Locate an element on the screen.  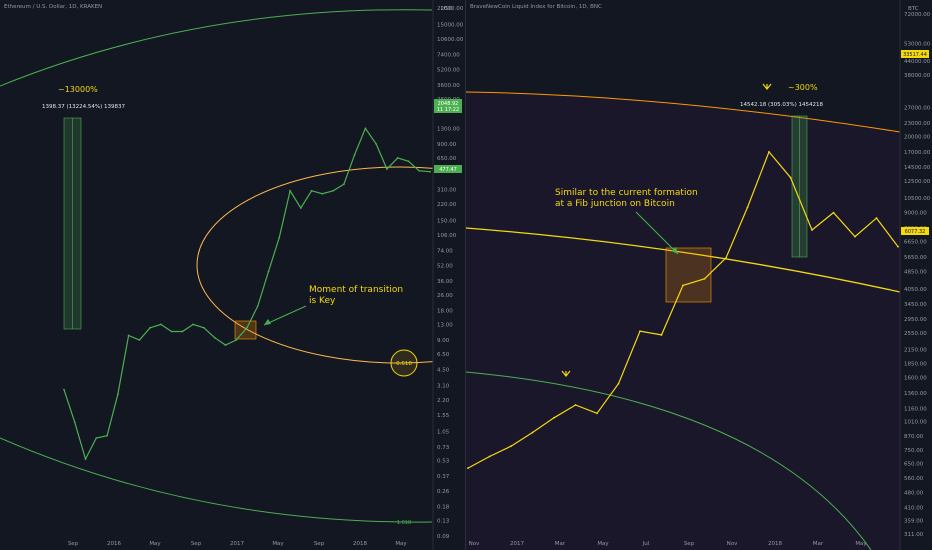
y-tick-label: 3600.00 is located at coordinates (448, 86).